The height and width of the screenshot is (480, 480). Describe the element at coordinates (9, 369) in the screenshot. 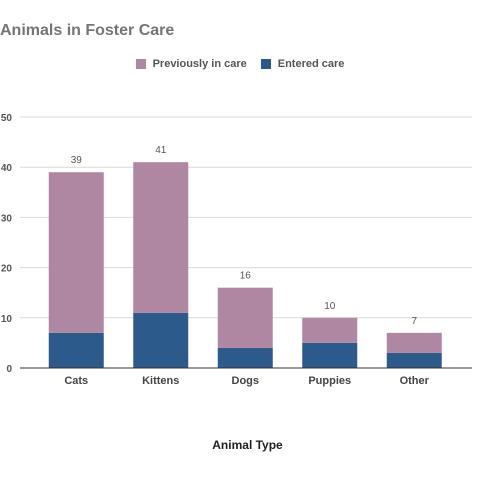

I see `y-tick-label-0: 0` at that location.